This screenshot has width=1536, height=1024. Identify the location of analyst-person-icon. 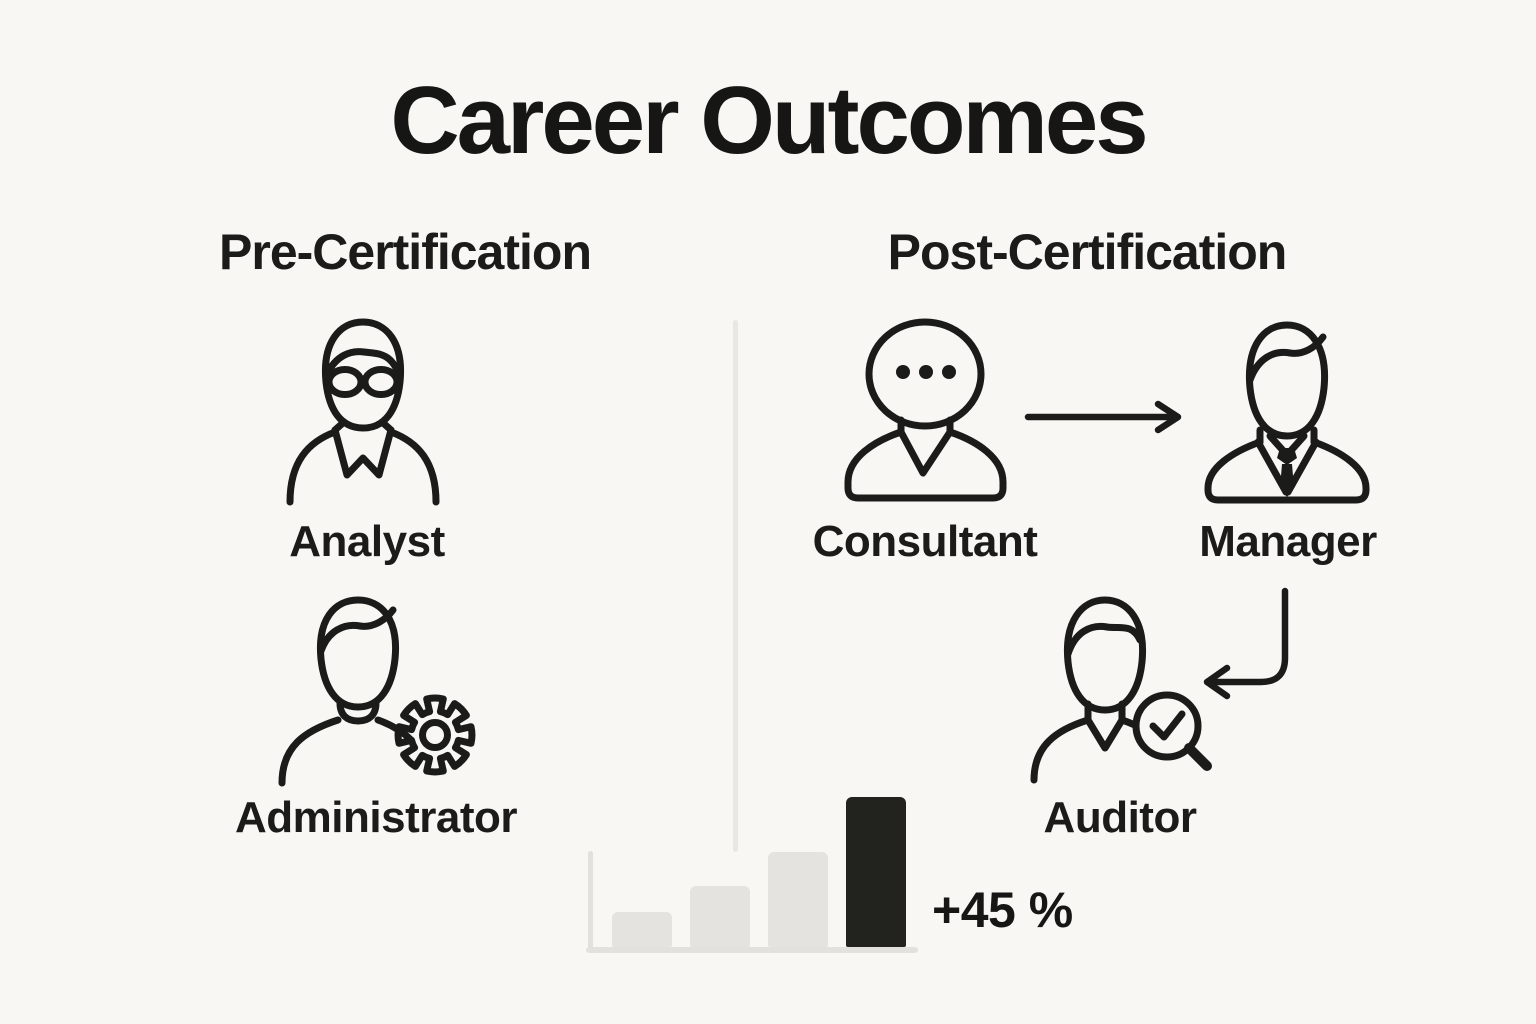
(365, 411).